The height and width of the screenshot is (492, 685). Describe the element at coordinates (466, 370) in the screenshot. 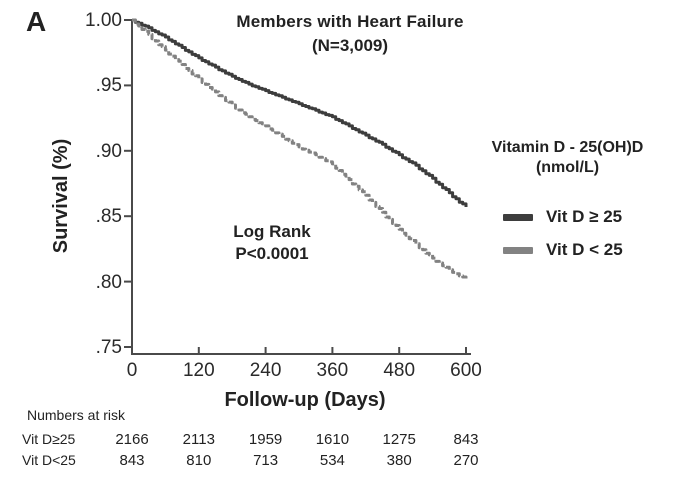

I see `x-tick-label: 600` at that location.